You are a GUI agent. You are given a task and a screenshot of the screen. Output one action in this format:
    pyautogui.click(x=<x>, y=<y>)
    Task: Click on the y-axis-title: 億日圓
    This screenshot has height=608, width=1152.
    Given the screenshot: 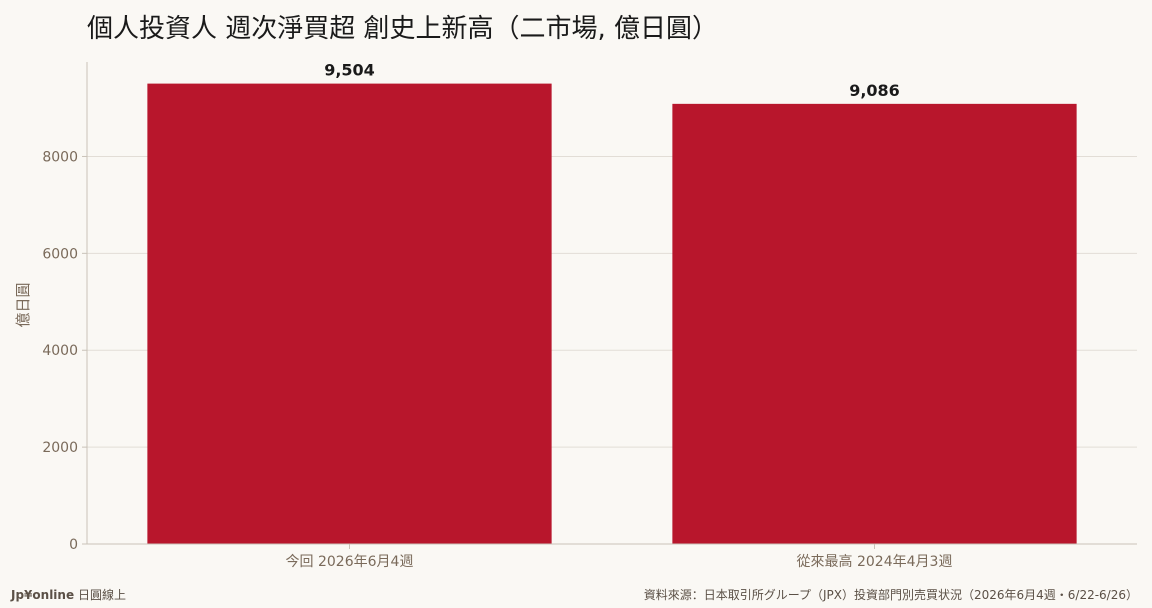 What is the action you would take?
    pyautogui.click(x=23, y=304)
    